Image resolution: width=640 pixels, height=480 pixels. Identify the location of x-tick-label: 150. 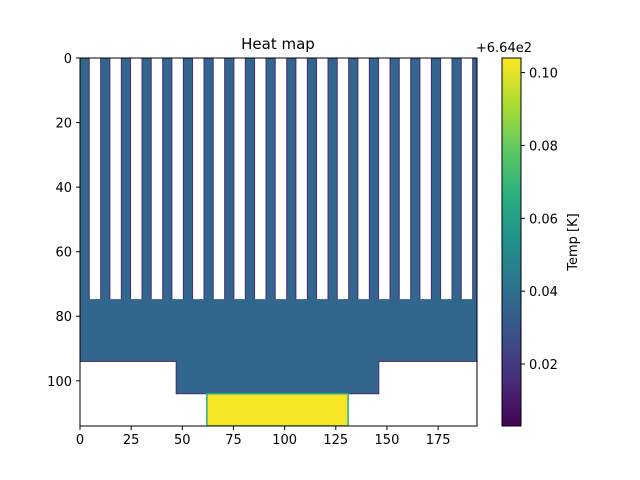
(387, 440).